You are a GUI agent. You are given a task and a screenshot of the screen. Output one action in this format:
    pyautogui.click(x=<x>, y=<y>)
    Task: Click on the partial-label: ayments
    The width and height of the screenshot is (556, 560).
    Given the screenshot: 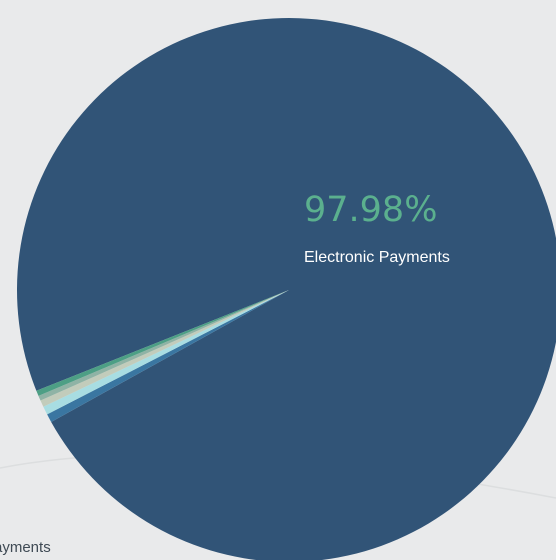 What is the action you would take?
    pyautogui.click(x=25, y=547)
    